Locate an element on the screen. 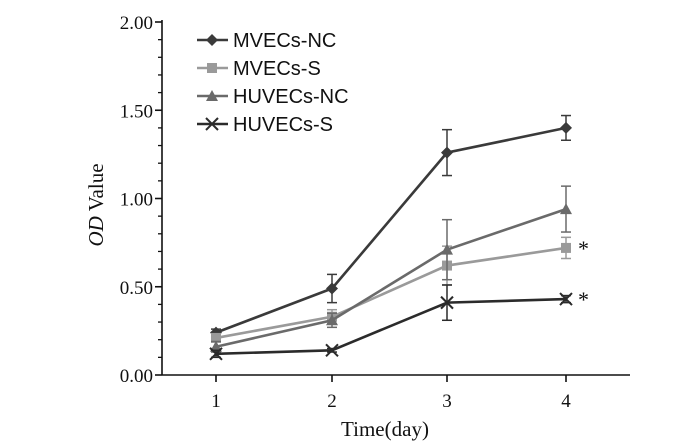 The width and height of the screenshot is (700, 441). x-axis-label: Time(day) is located at coordinates (385, 429).